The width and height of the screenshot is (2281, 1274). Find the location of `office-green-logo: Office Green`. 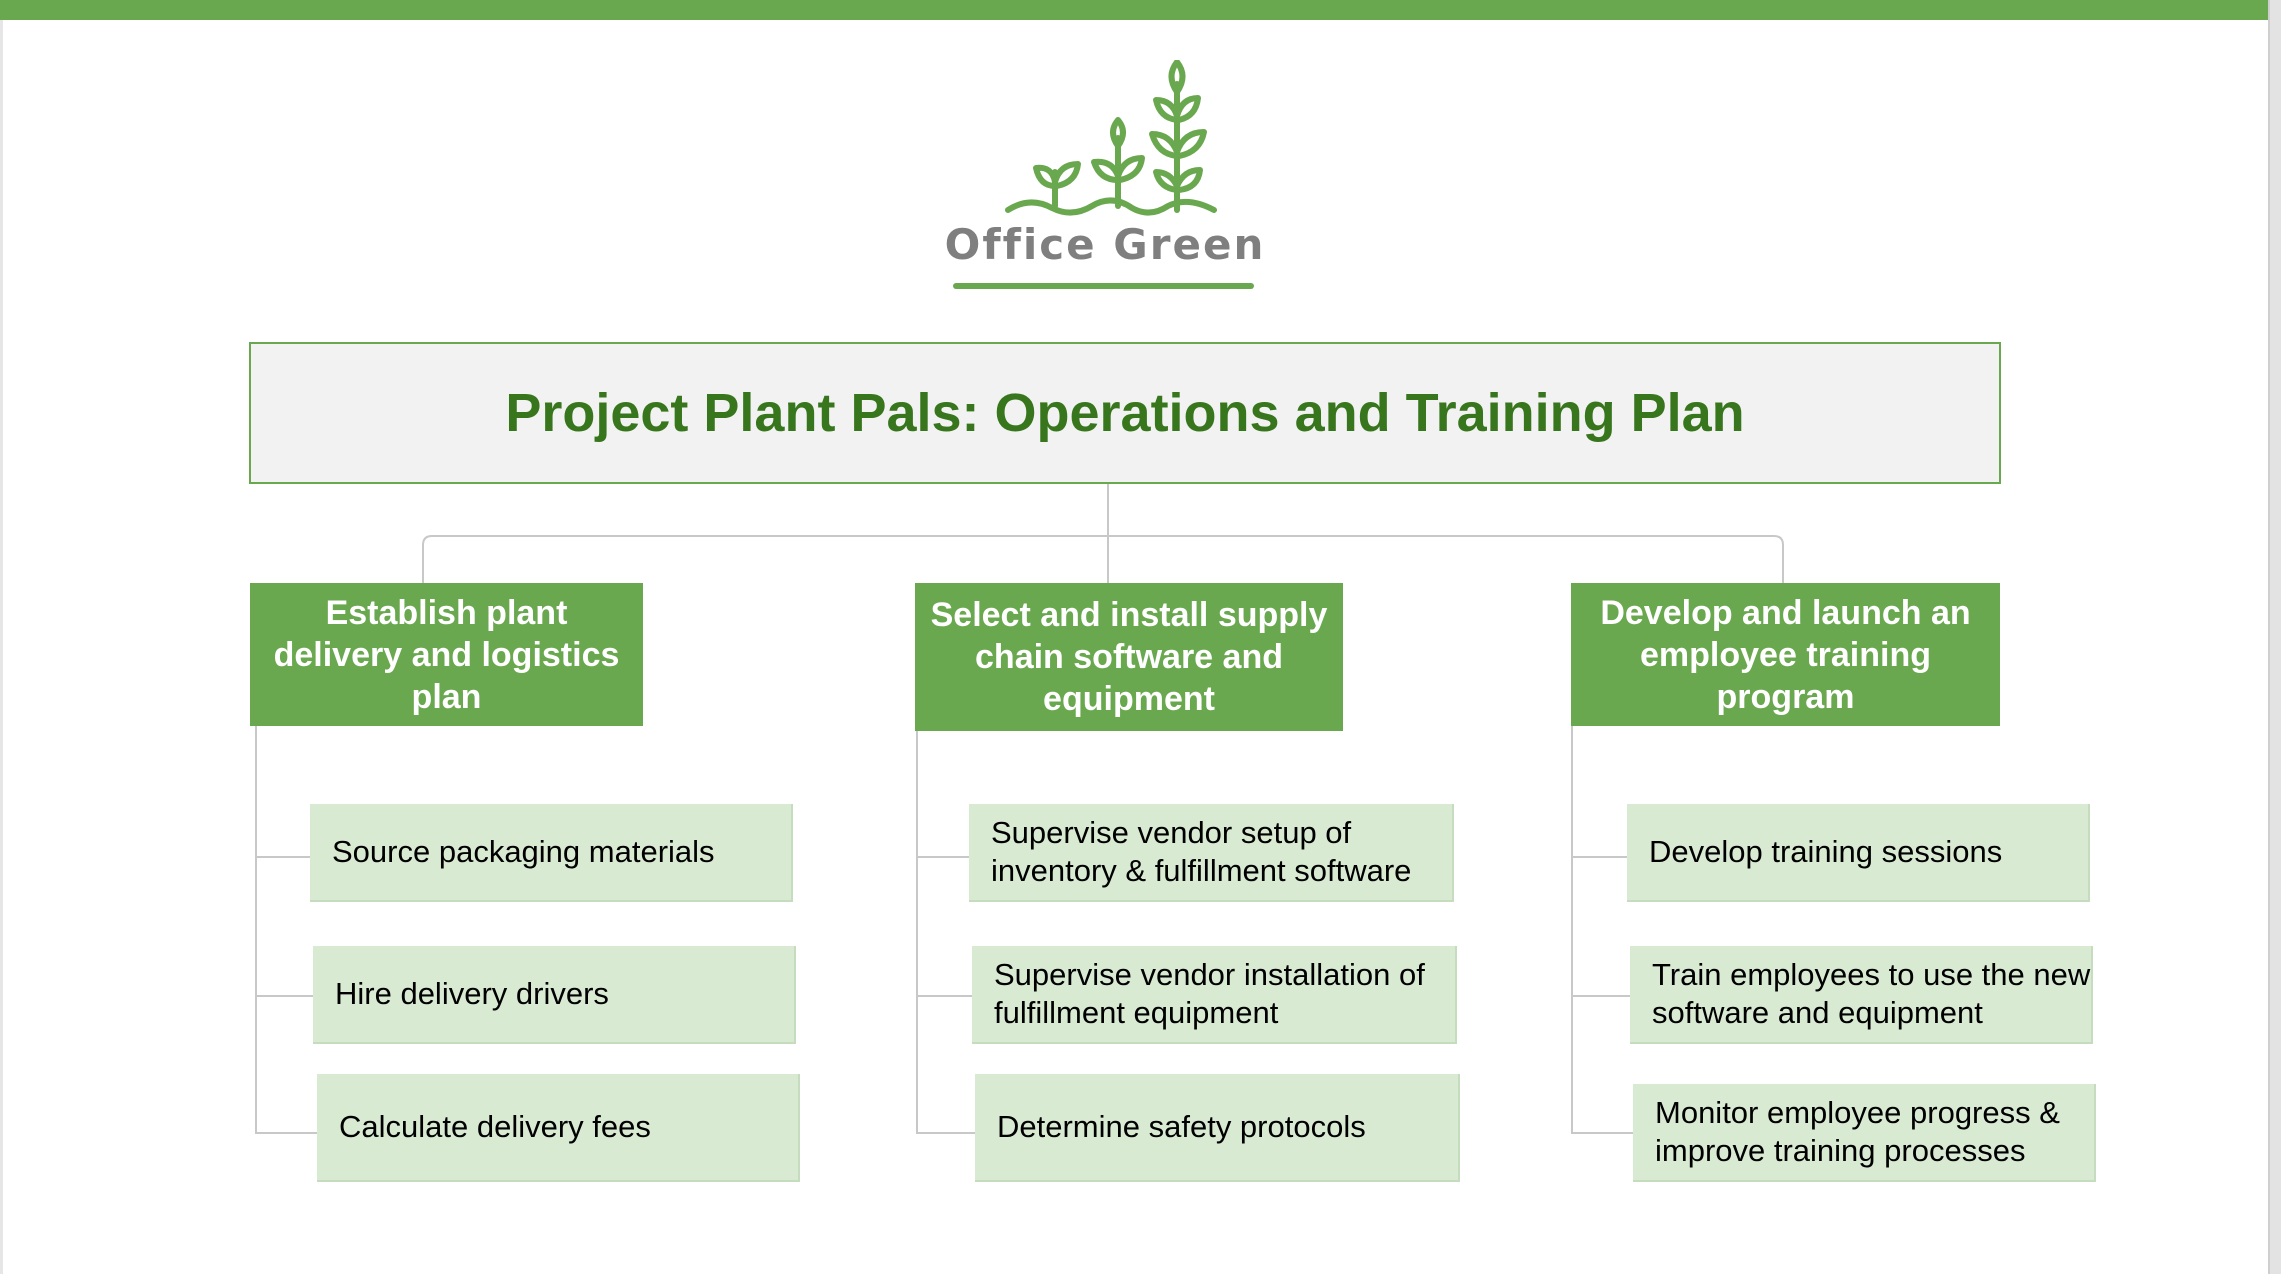

office-green-logo: Office Green is located at coordinates (1105, 180).